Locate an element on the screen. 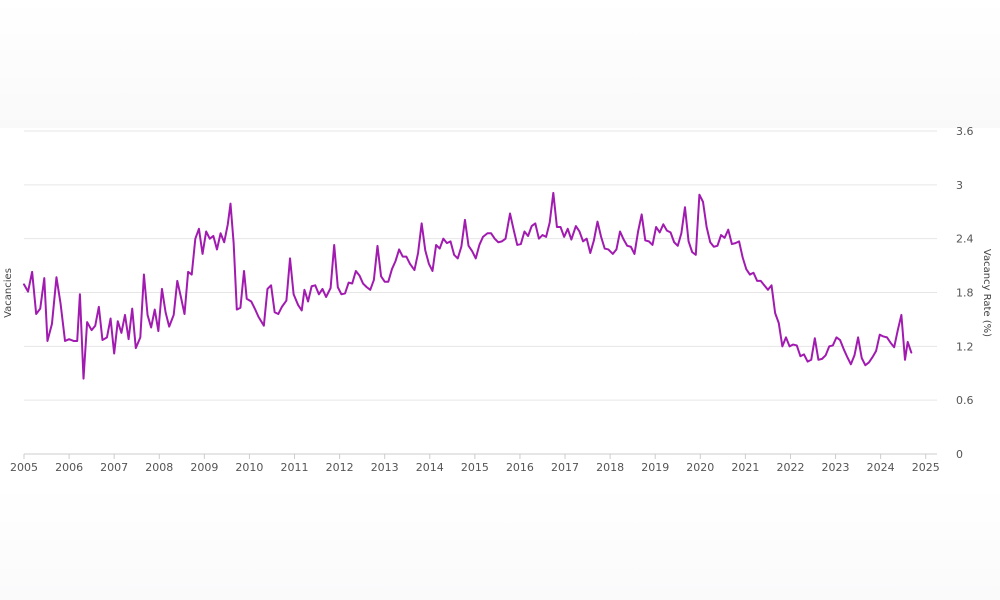 This screenshot has height=600, width=1000. x-tick-label: 2007 is located at coordinates (114, 467).